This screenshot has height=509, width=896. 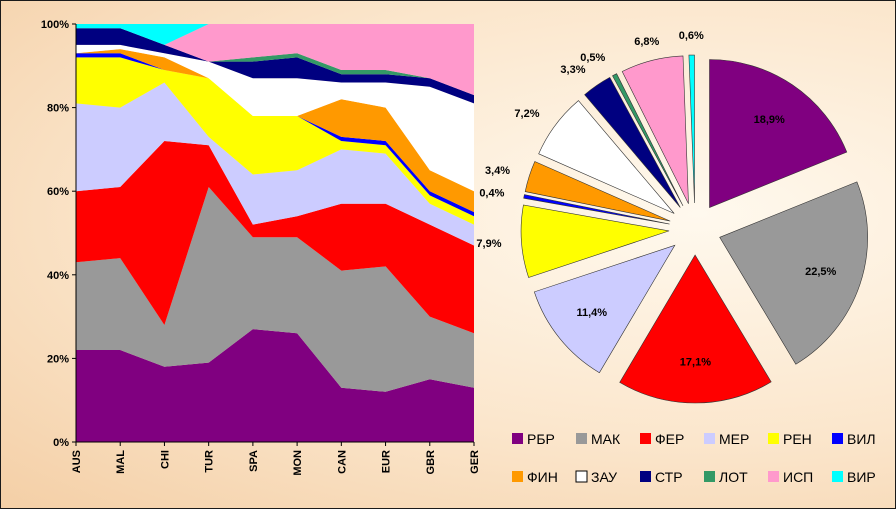 I want to click on legend: РБР МАК ФЕР МЕР РЕН ВИЛ ФИН ЗАУ СТР ЛОТ ИСП ВИР, so click(x=694, y=458).